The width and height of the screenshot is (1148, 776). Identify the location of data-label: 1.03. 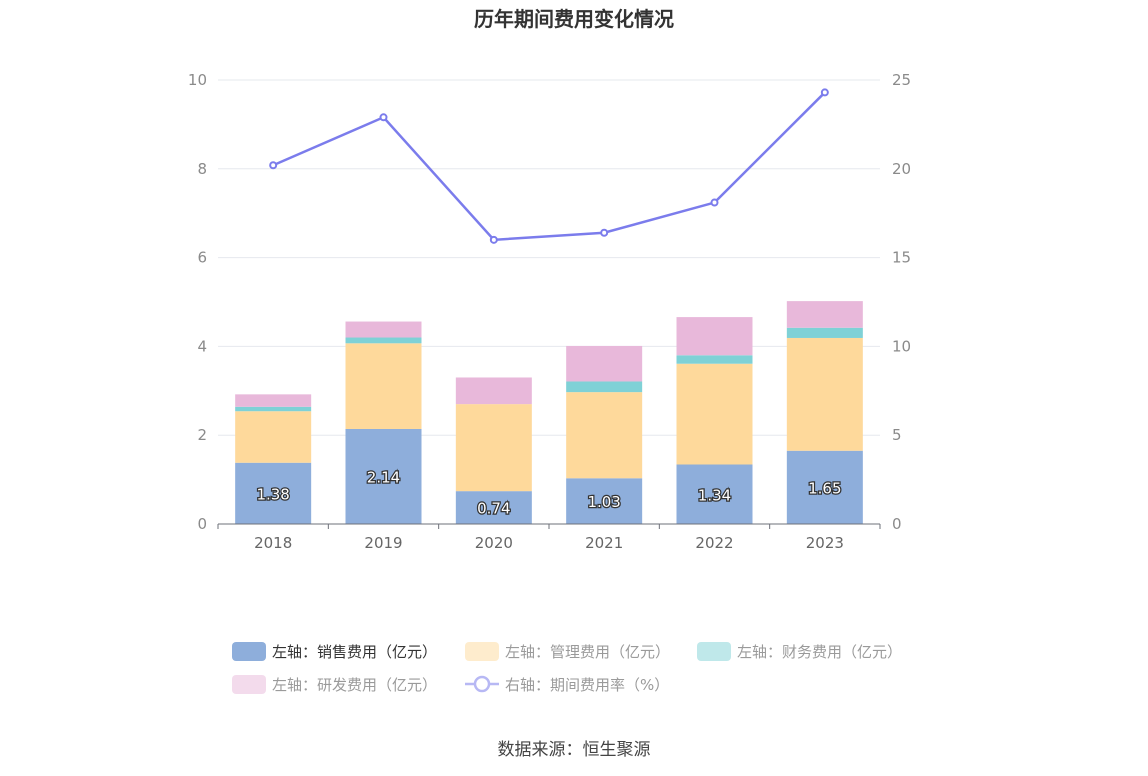
(603, 502).